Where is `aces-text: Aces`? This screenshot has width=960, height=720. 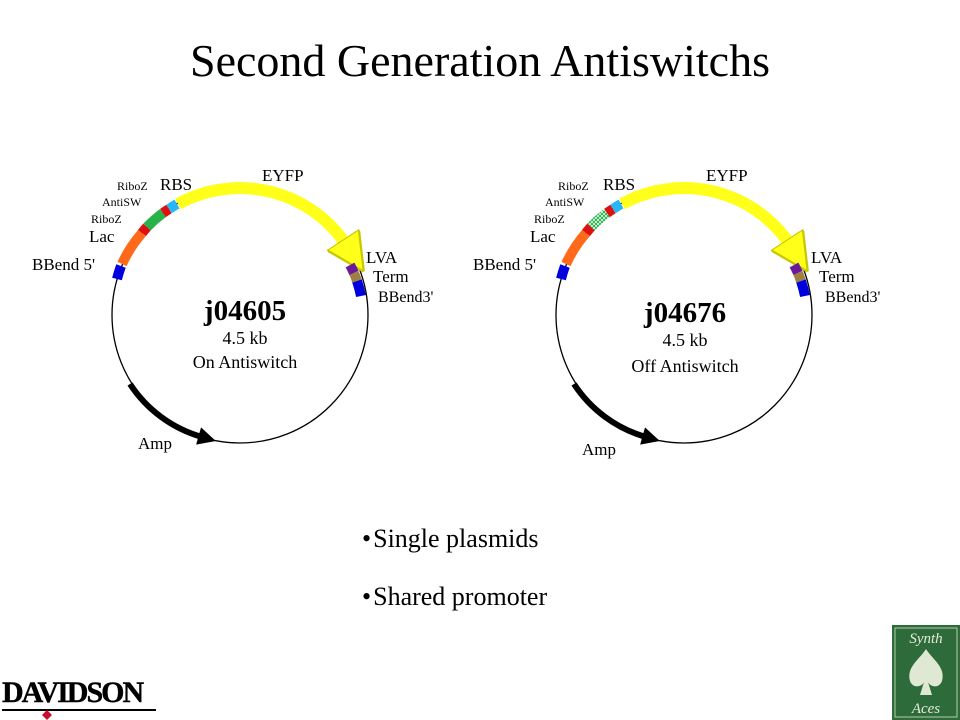 aces-text: Aces is located at coordinates (925, 709).